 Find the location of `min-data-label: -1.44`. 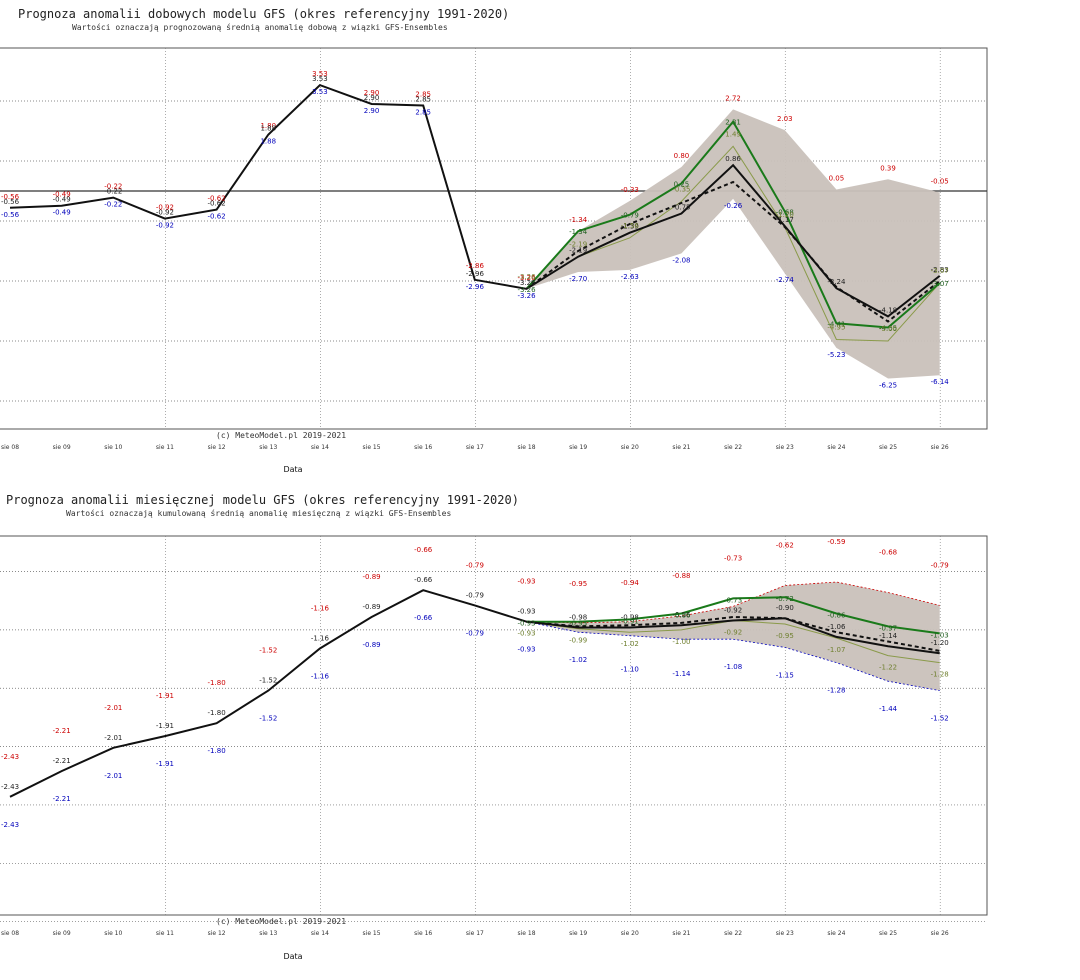

min-data-label: -1.44 is located at coordinates (888, 709).